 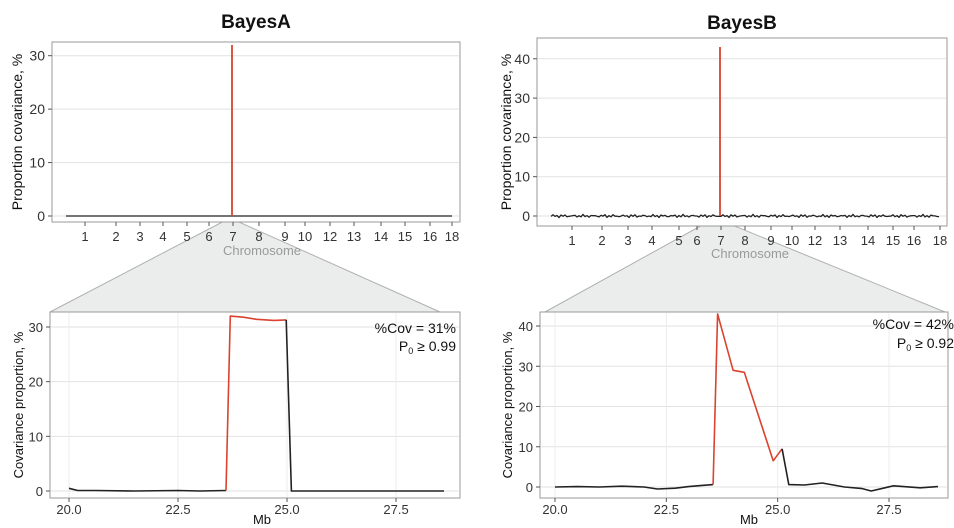 I want to click on chart-title: BayesA, so click(x=256, y=22).